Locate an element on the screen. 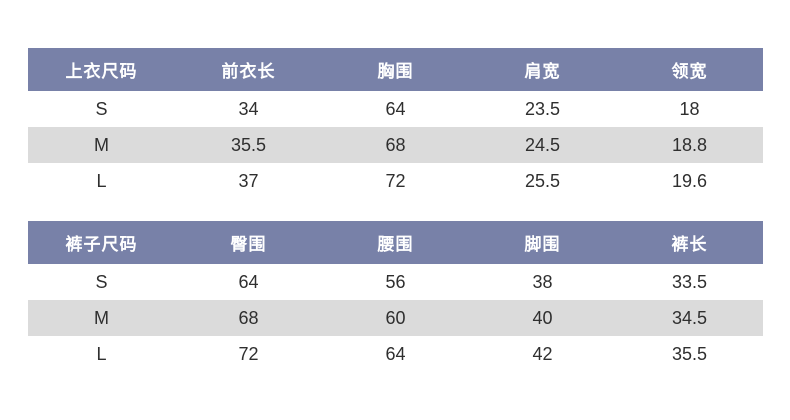  cell-value: 40 is located at coordinates (542, 318).